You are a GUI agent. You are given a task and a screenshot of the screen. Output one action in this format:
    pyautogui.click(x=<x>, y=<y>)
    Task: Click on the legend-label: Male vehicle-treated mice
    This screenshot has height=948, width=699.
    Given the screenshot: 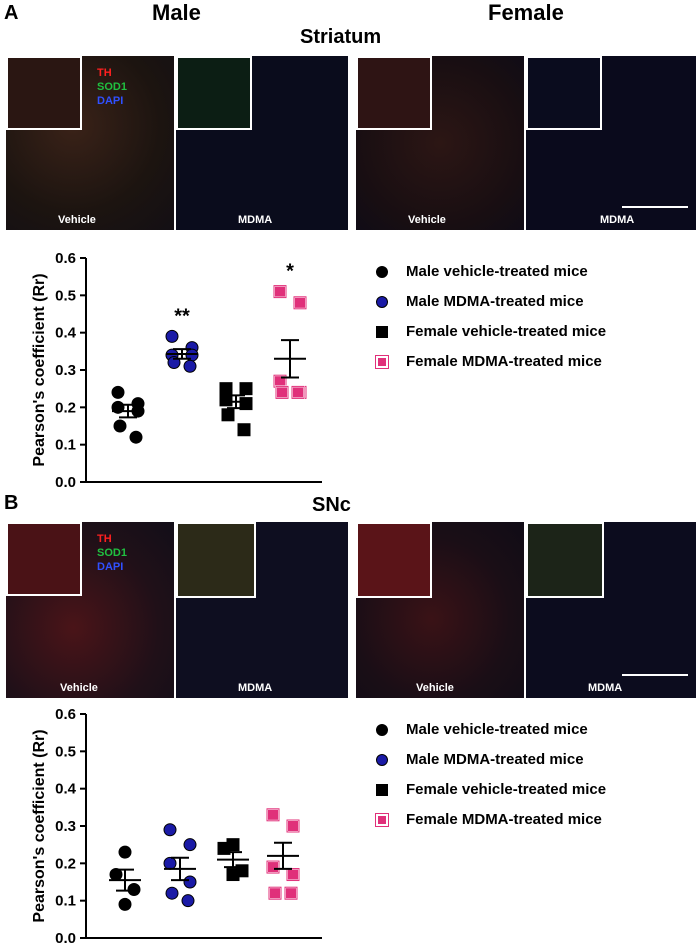 What is the action you would take?
    pyautogui.click(x=497, y=729)
    